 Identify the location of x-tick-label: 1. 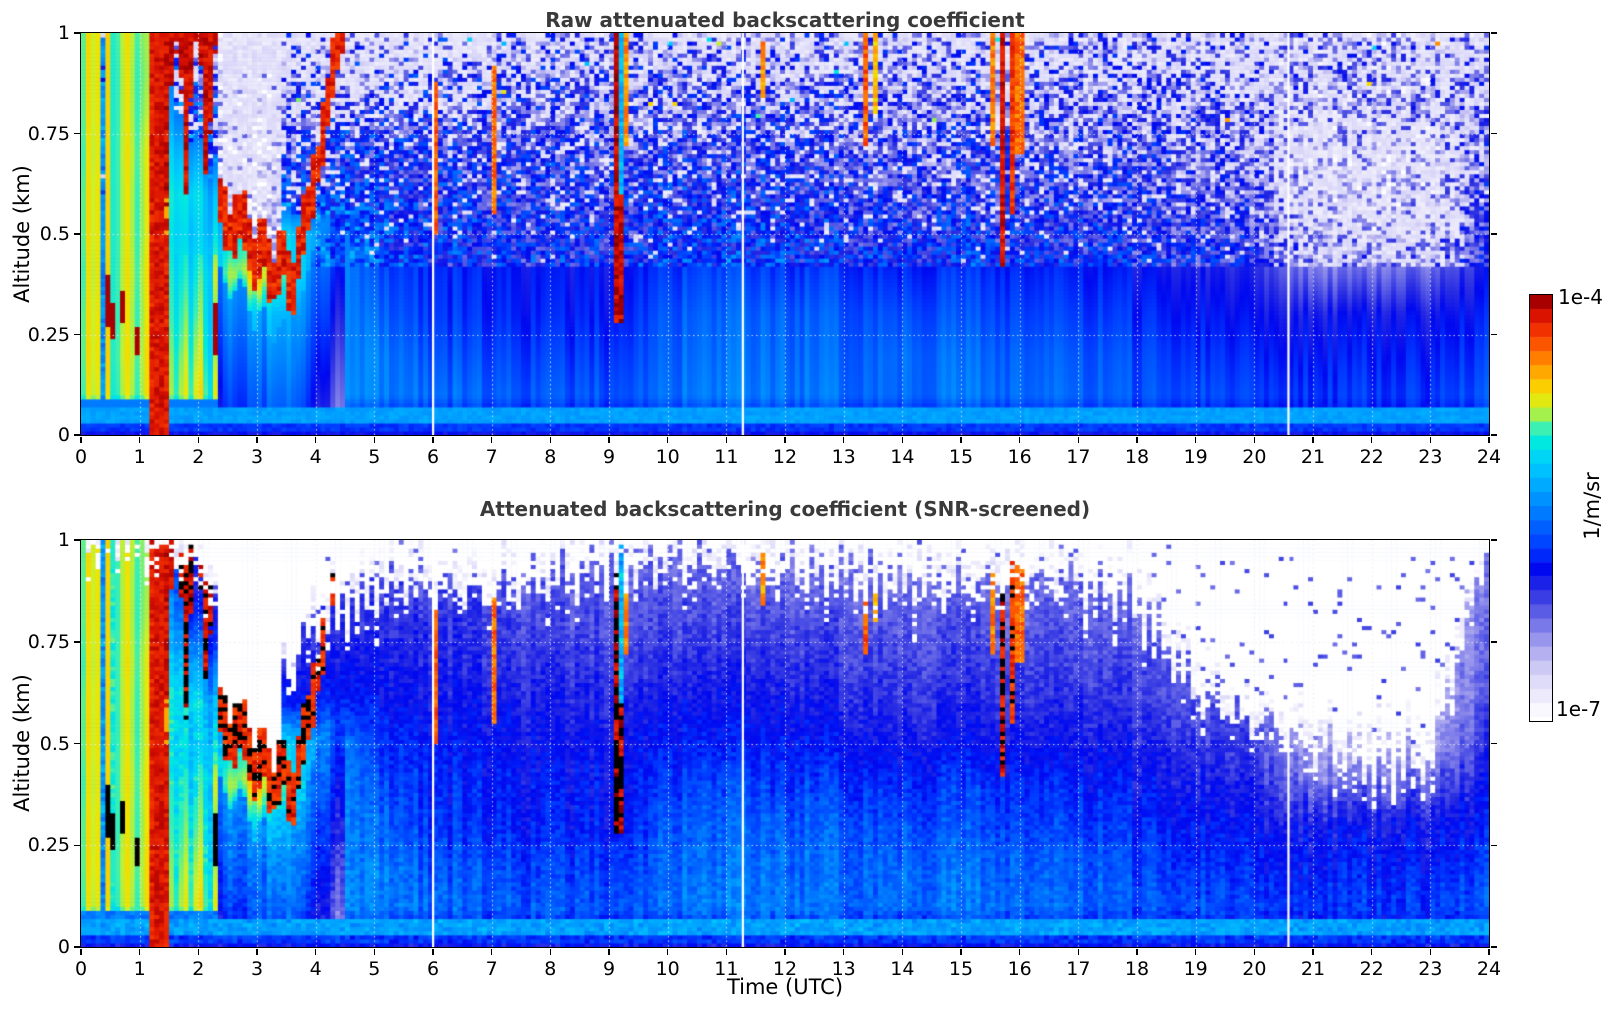
(139, 457).